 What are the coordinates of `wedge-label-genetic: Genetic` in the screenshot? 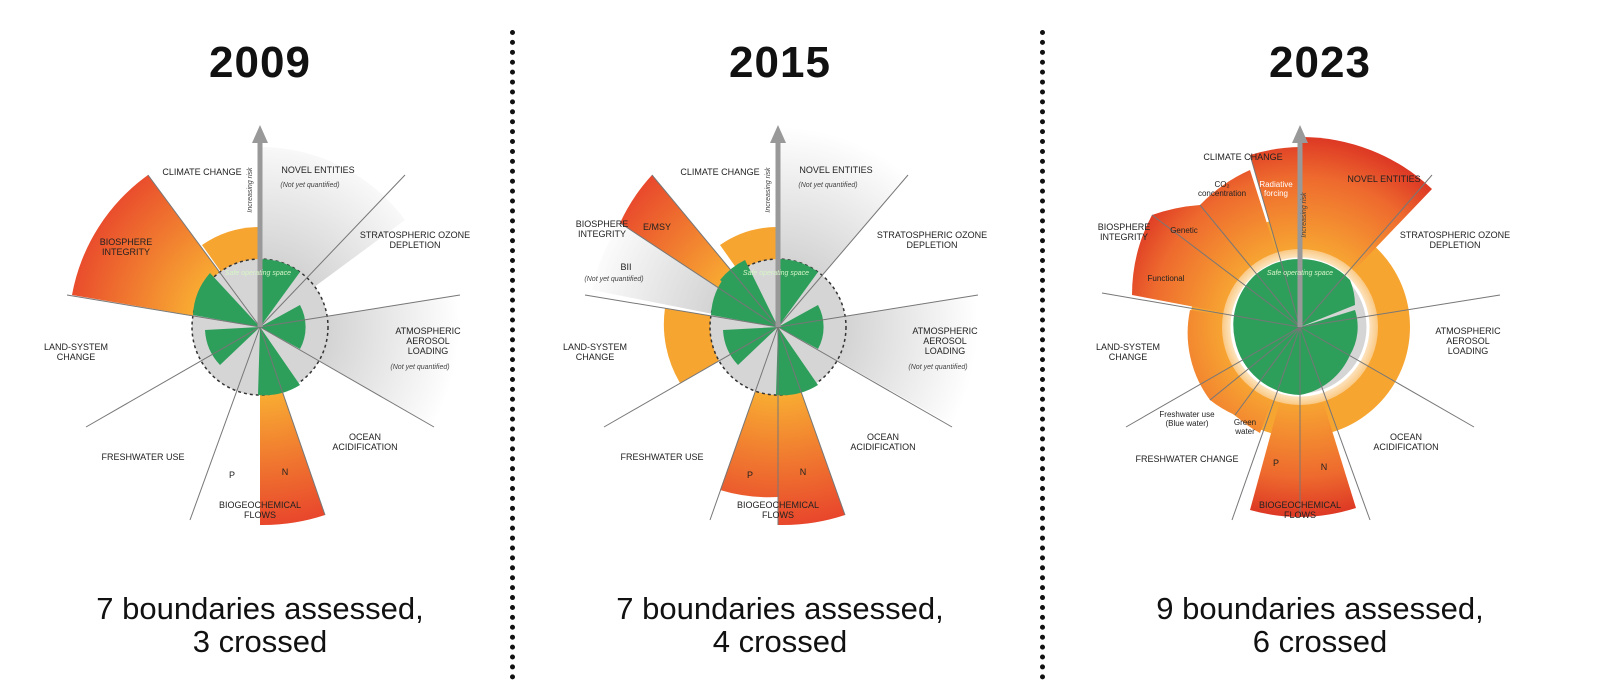 It's located at (1184, 230).